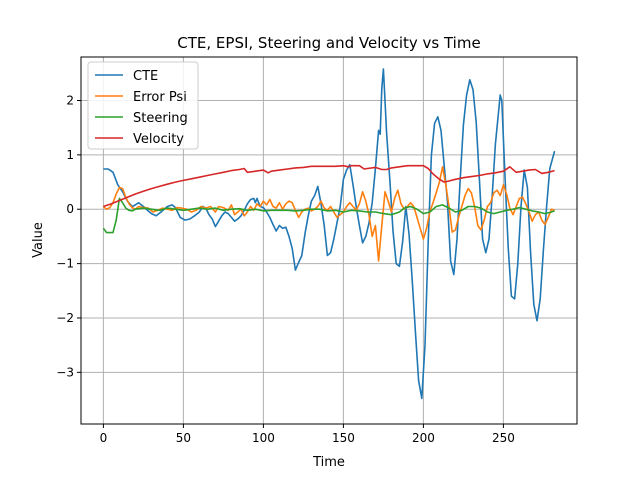  What do you see at coordinates (343, 438) in the screenshot?
I see `x-tick-label: 150` at bounding box center [343, 438].